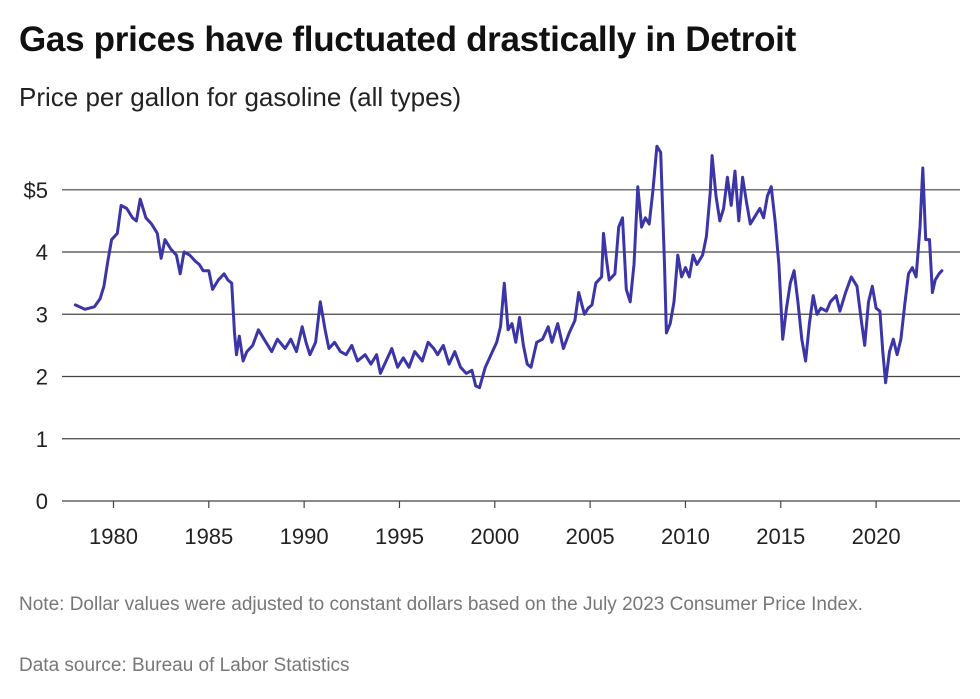 The height and width of the screenshot is (699, 980). I want to click on x-tick-label: 1985, so click(208, 536).